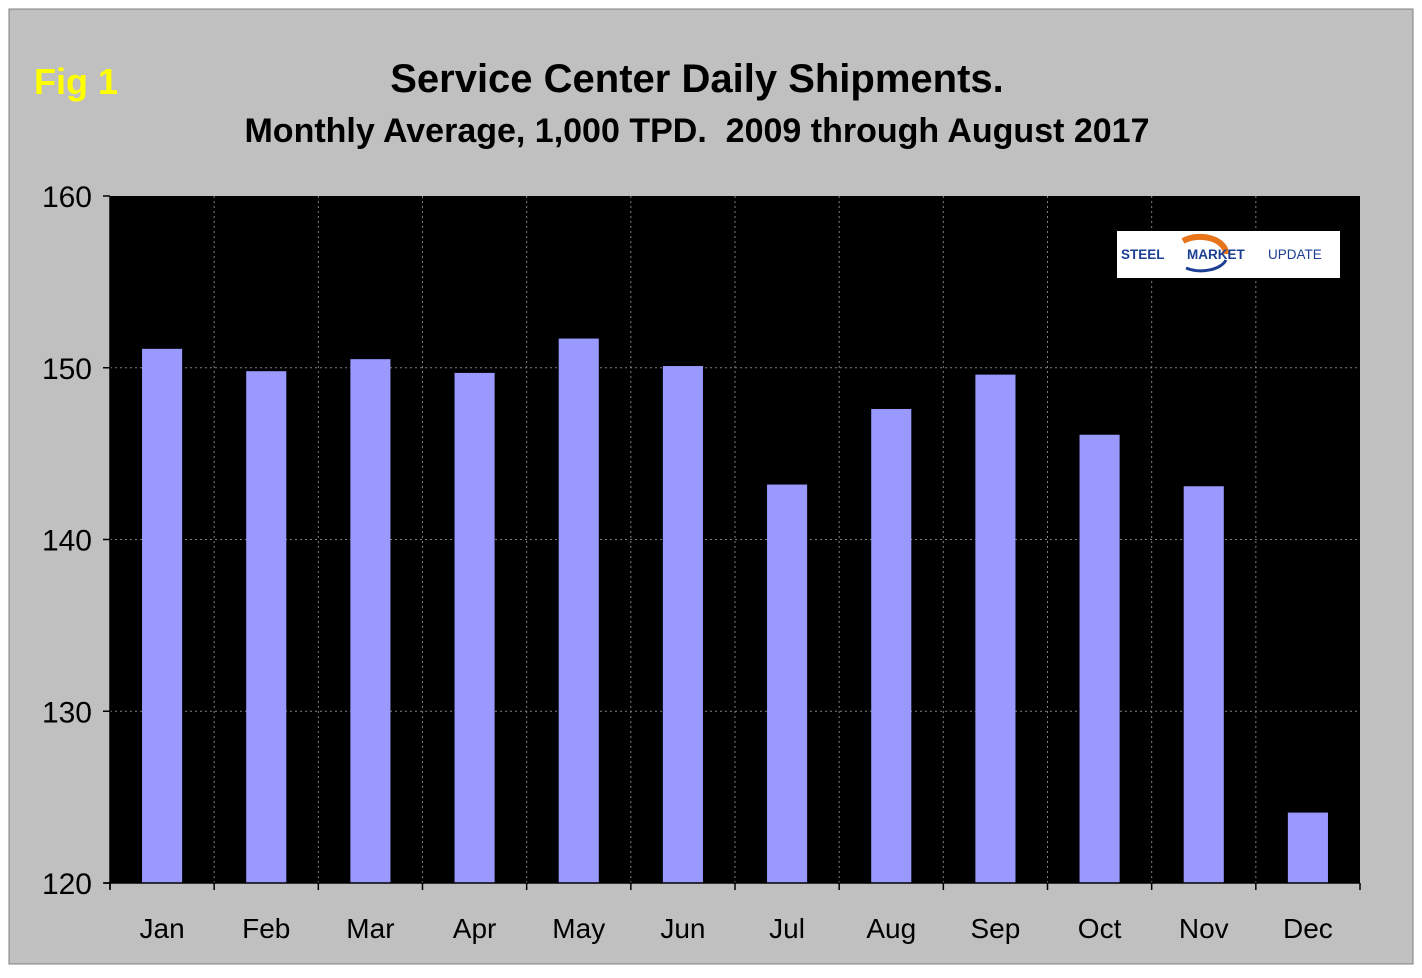 This screenshot has height=978, width=1422. I want to click on bar-mar, so click(370, 621).